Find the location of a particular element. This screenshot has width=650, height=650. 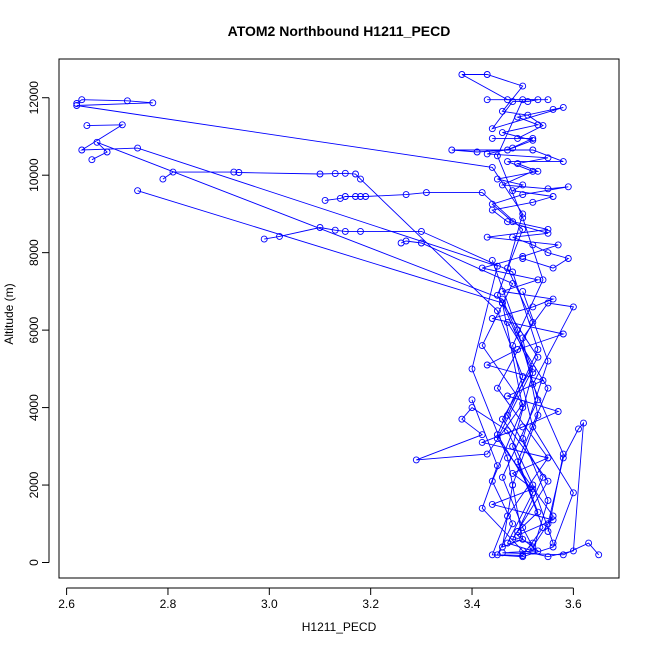

y-tick-label: 6000 is located at coordinates (34, 329).